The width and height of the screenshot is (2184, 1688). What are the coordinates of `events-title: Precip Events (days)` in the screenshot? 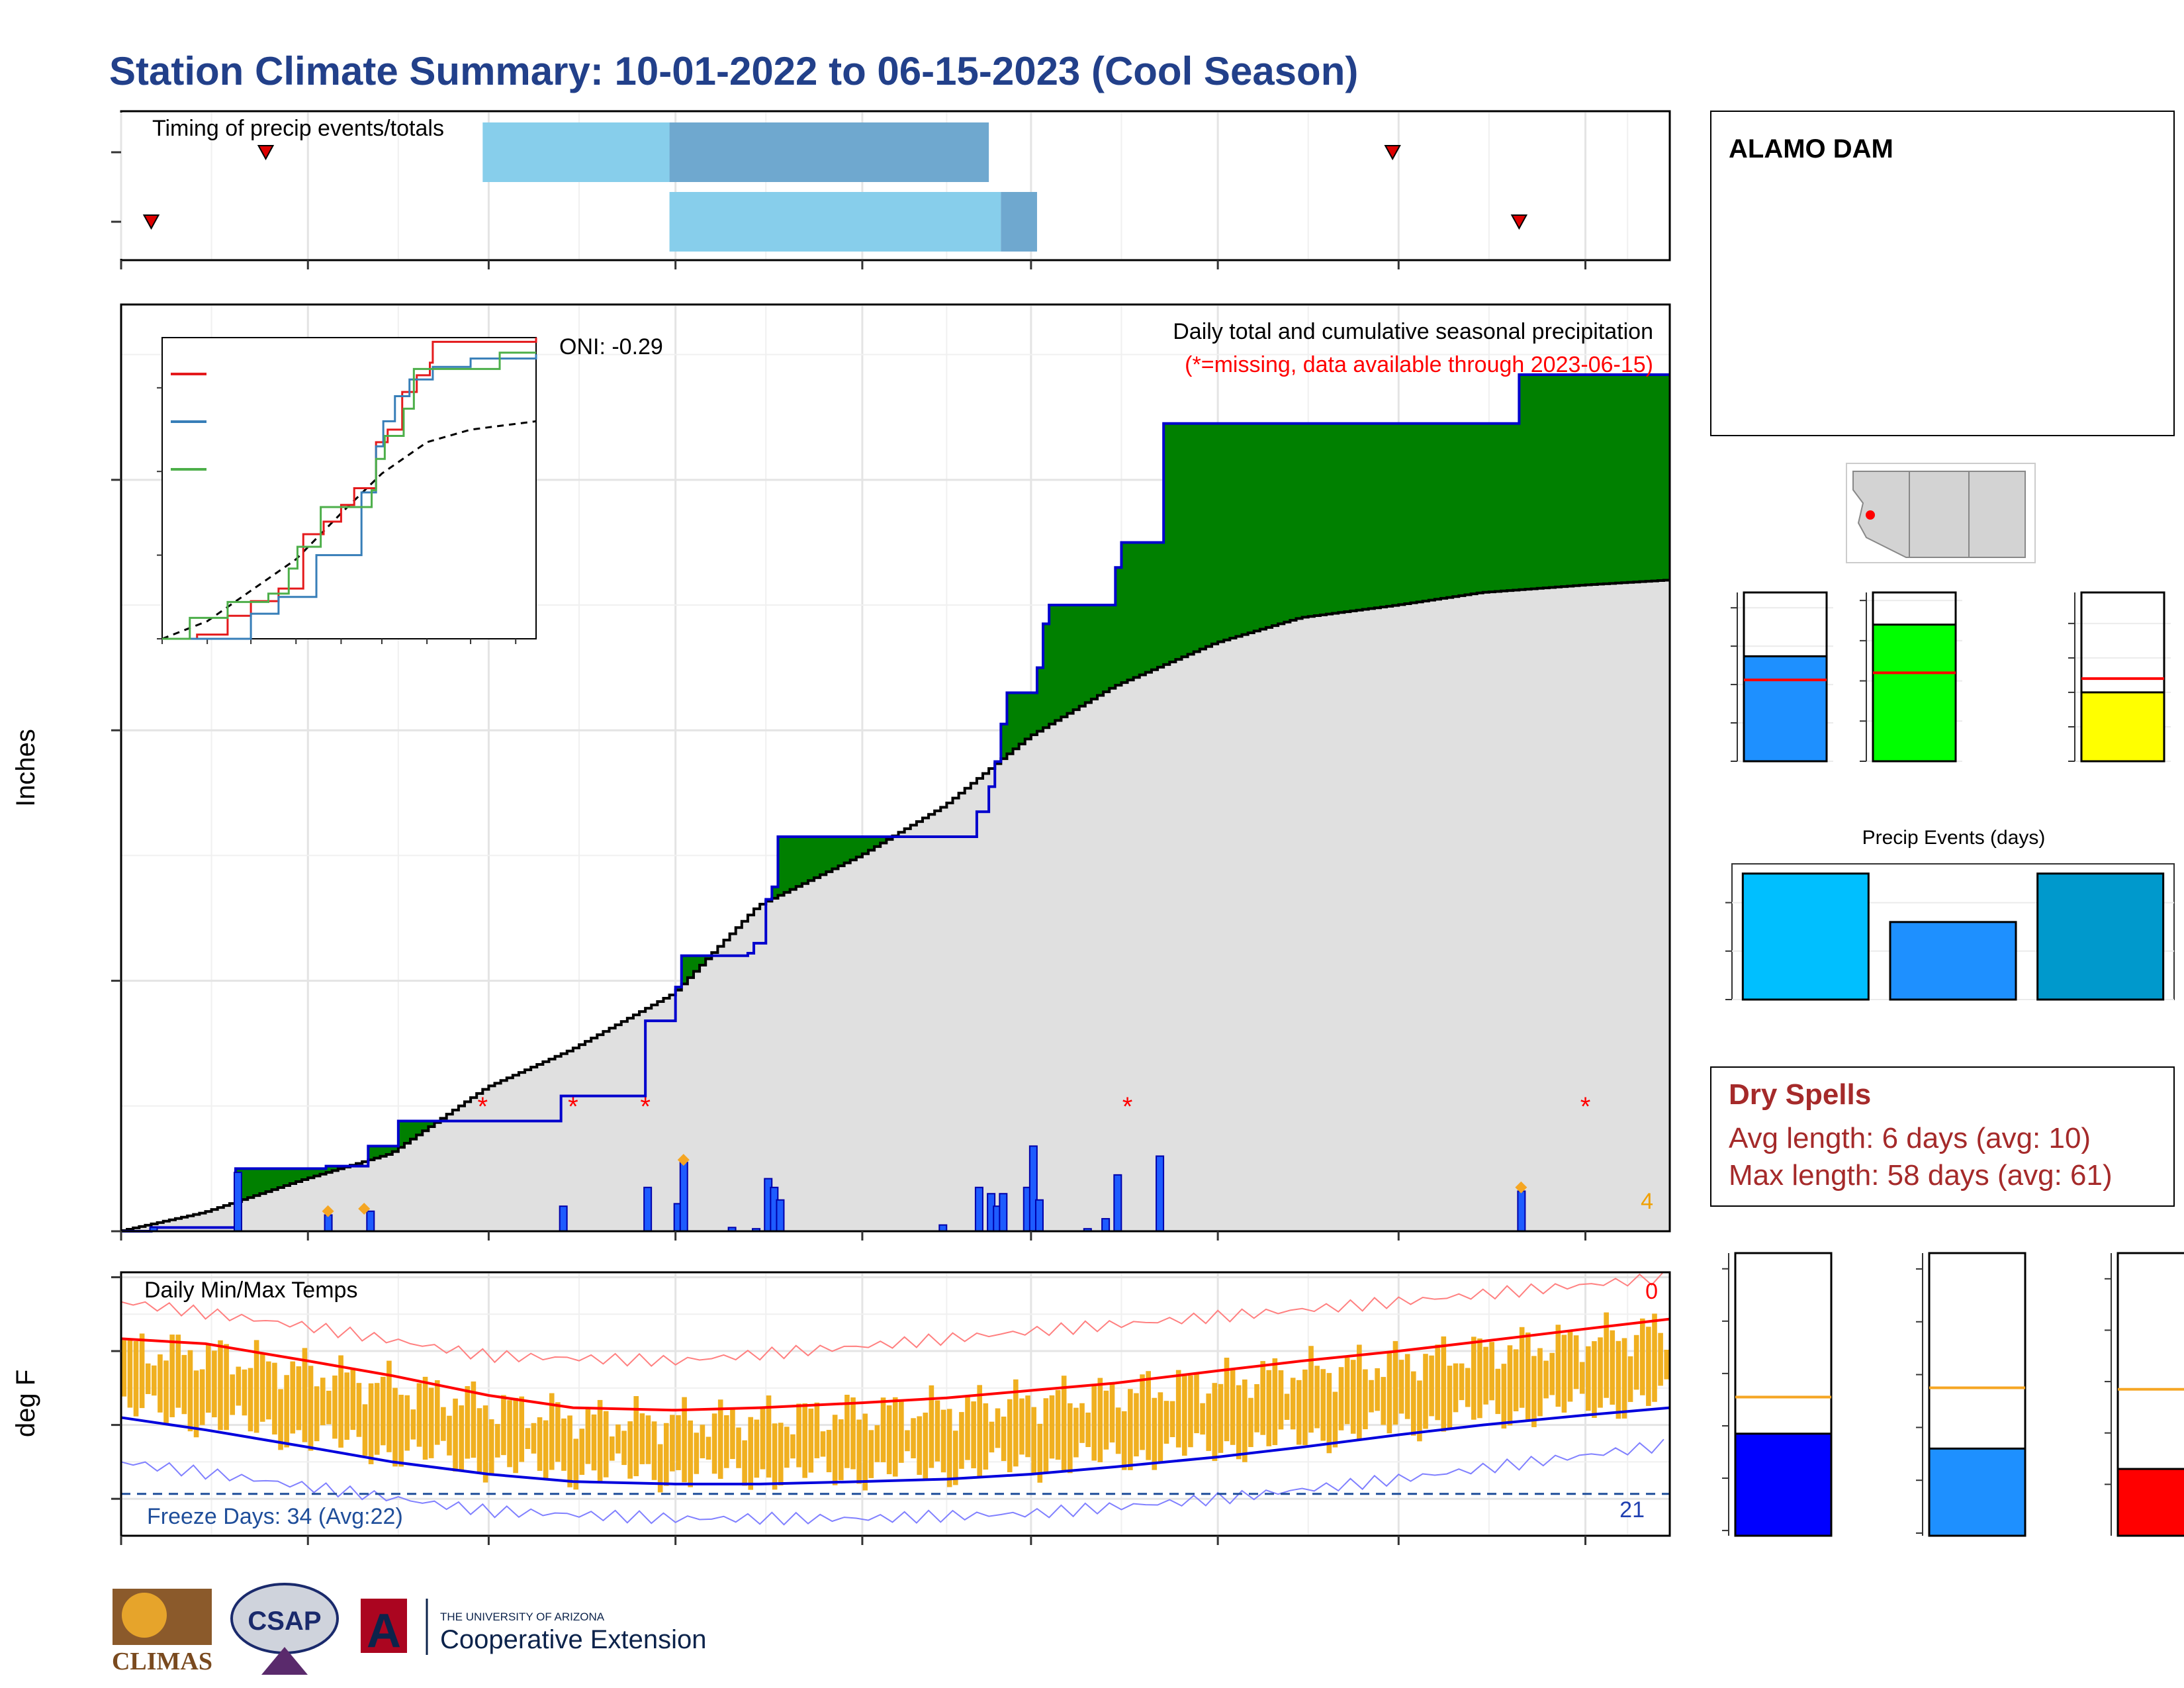 It's located at (1954, 838).